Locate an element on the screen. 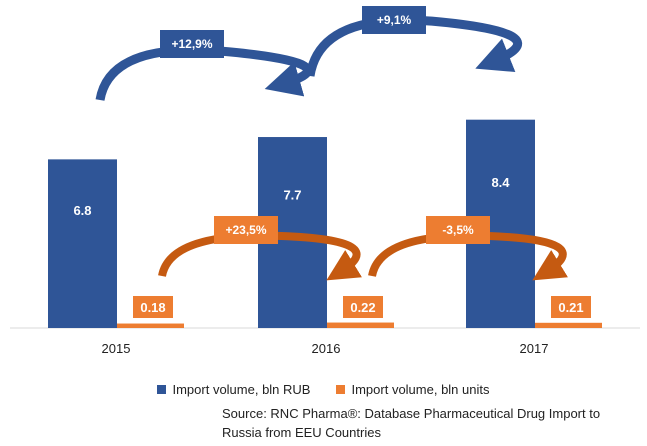 The image size is (647, 446). bar-label-units-2016: 0.22 is located at coordinates (362, 307).